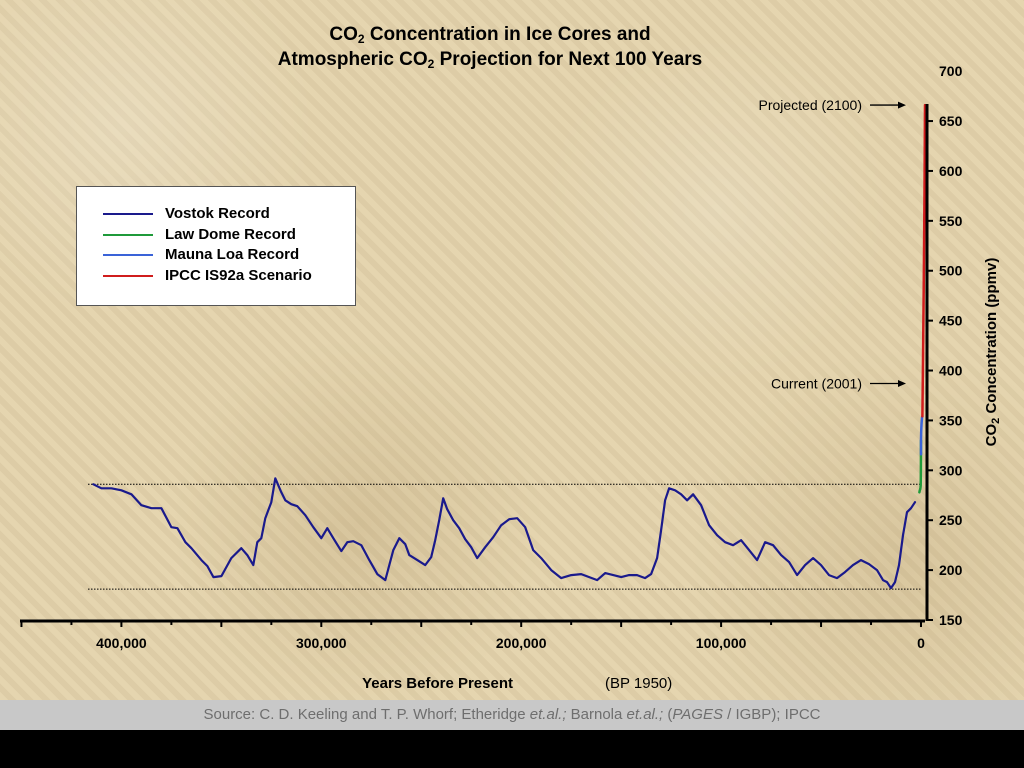  Describe the element at coordinates (504, 533) in the screenshot. I see `series-line-vostok-record` at that location.